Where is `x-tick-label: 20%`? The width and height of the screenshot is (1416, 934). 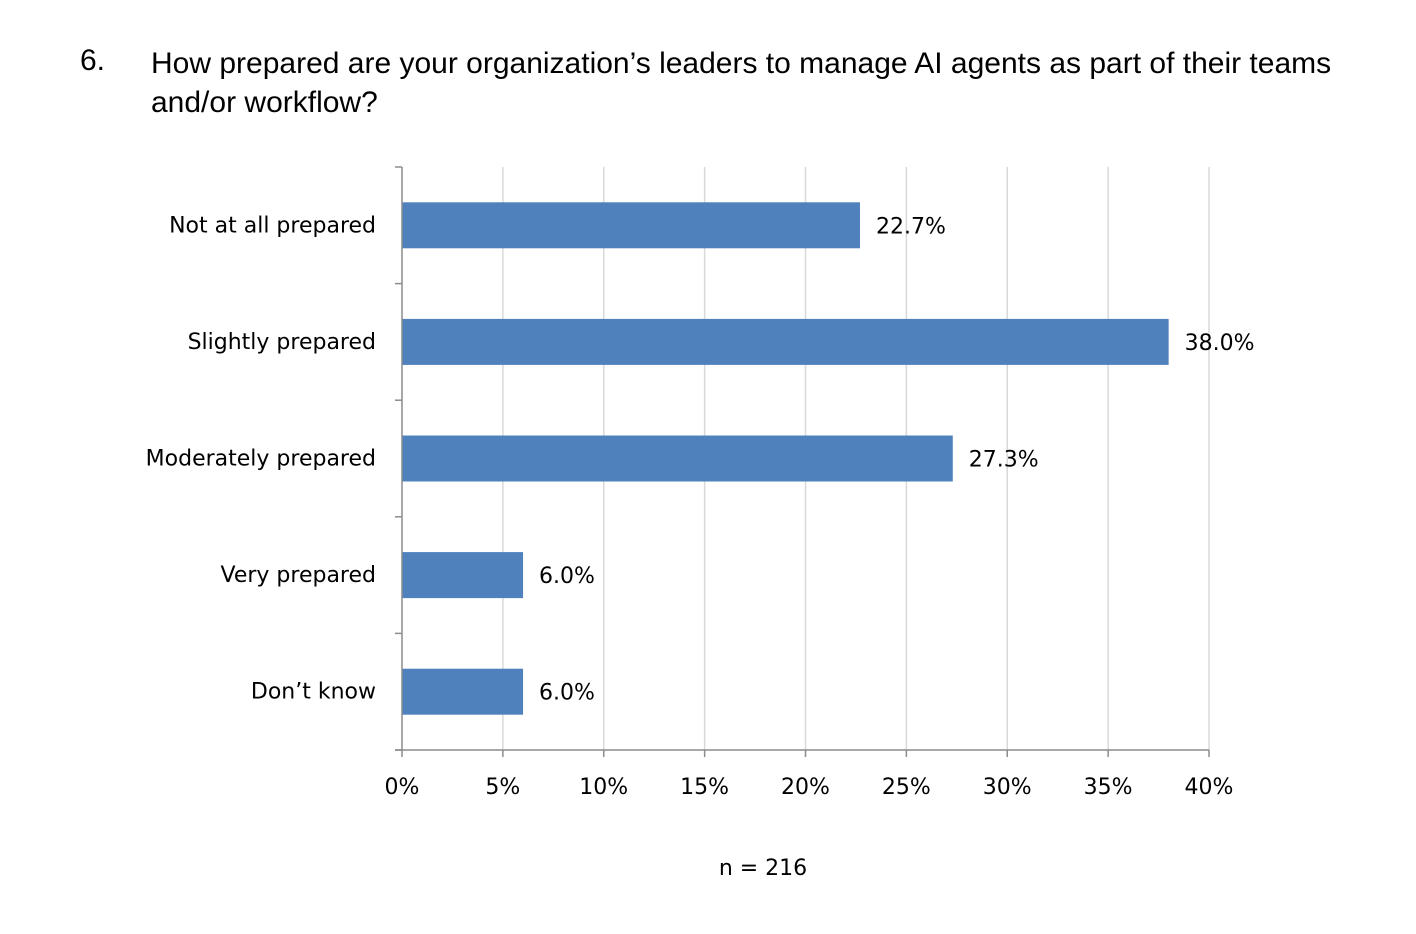 x-tick-label: 20% is located at coordinates (805, 787).